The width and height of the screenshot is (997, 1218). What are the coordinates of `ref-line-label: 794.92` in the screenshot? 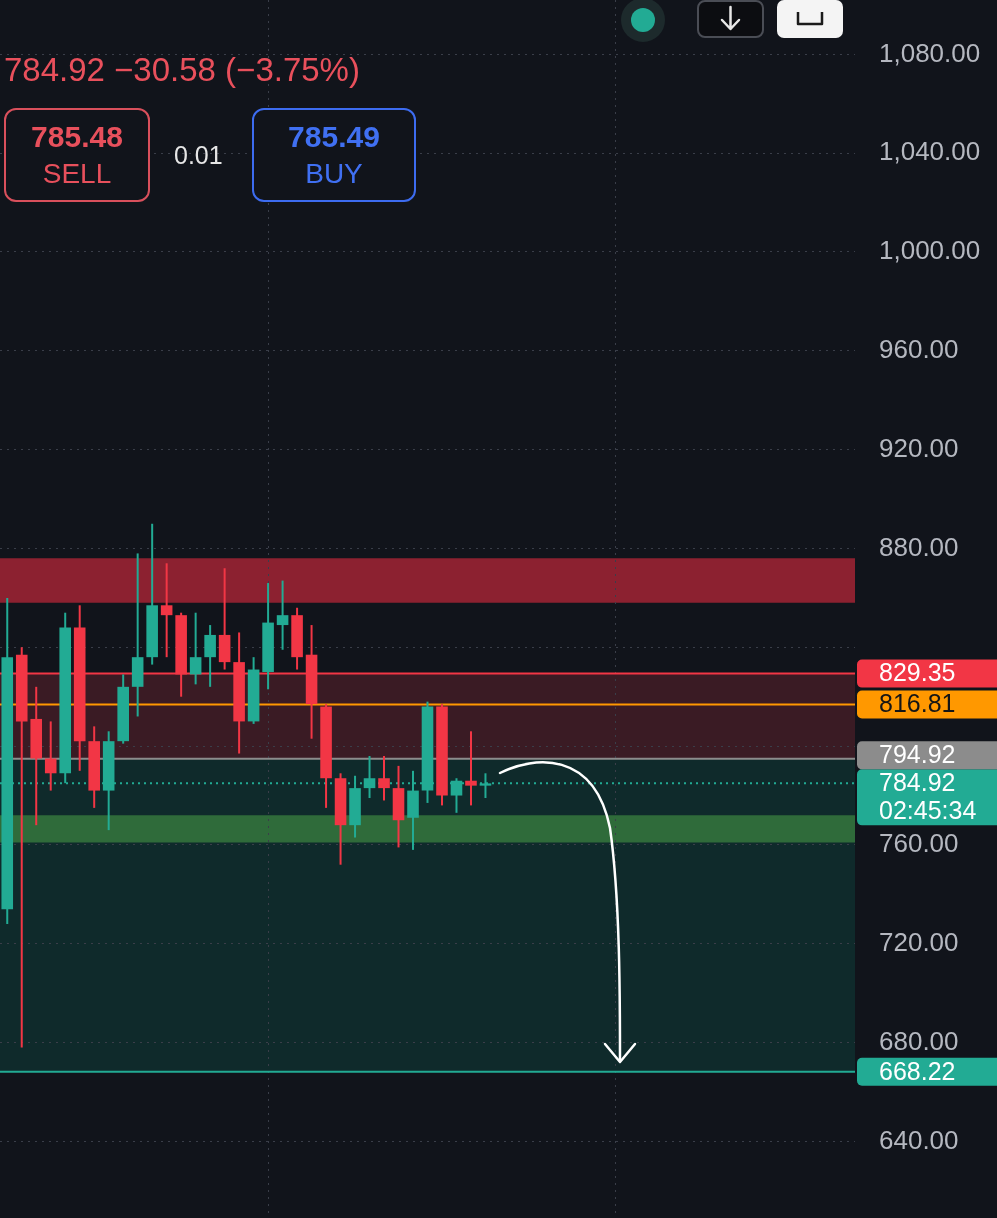 It's located at (917, 754).